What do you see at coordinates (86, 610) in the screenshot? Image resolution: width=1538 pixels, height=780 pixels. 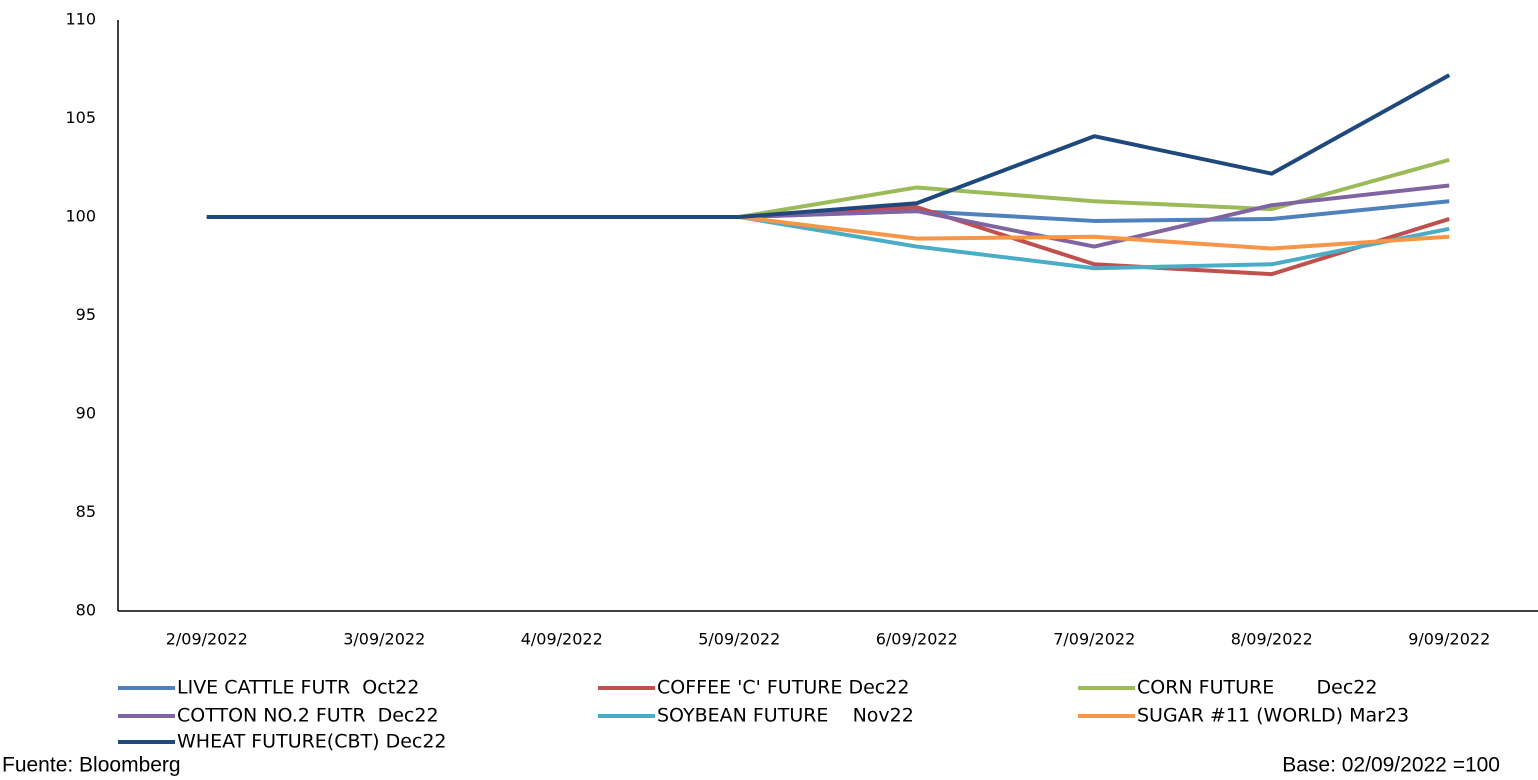 I see `y-tick-label: 80` at bounding box center [86, 610].